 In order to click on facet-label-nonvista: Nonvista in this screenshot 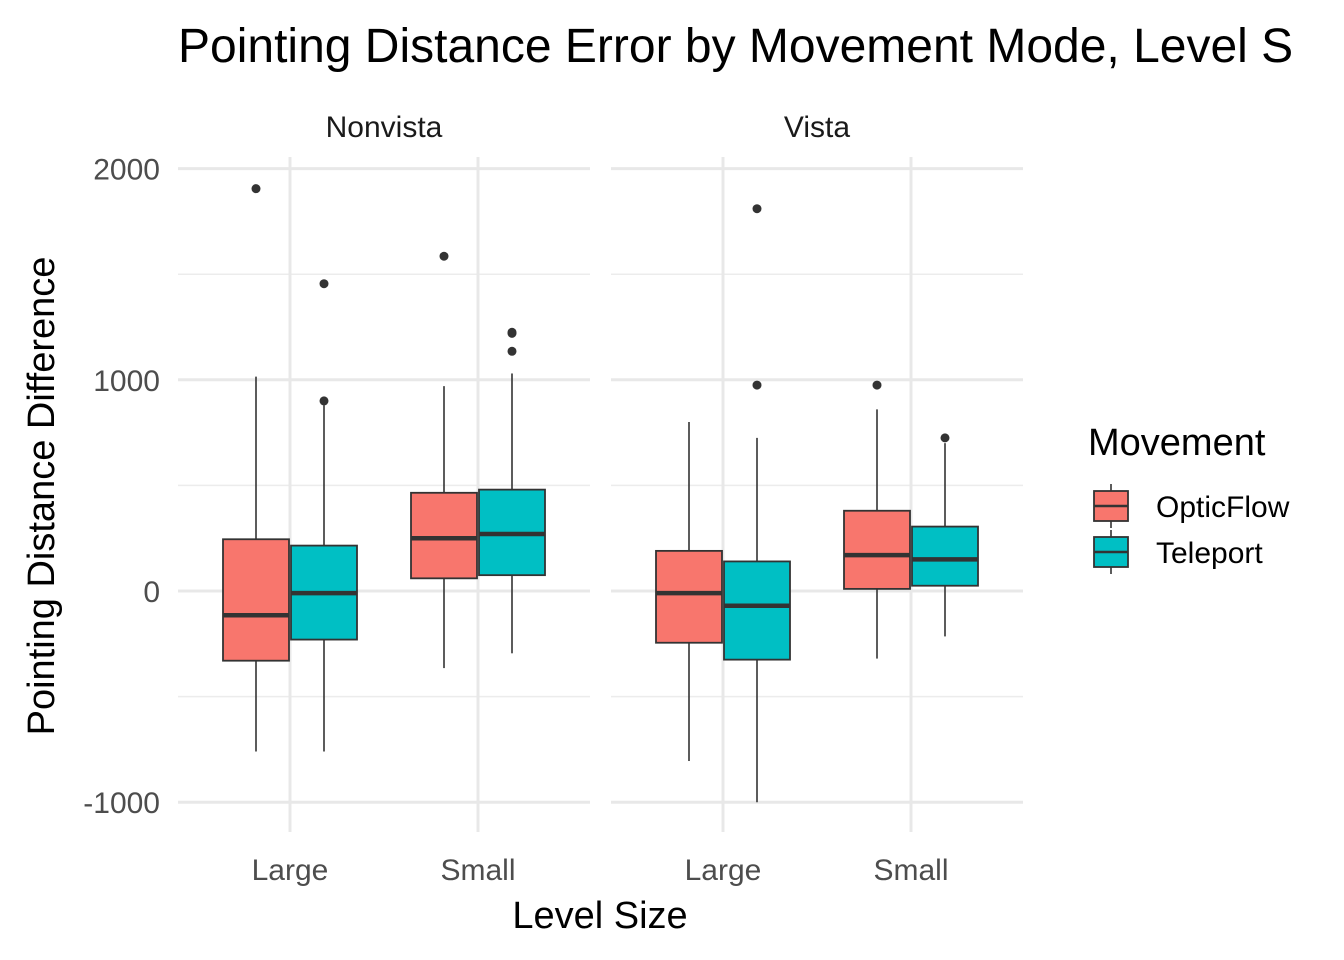, I will do `click(384, 127)`.